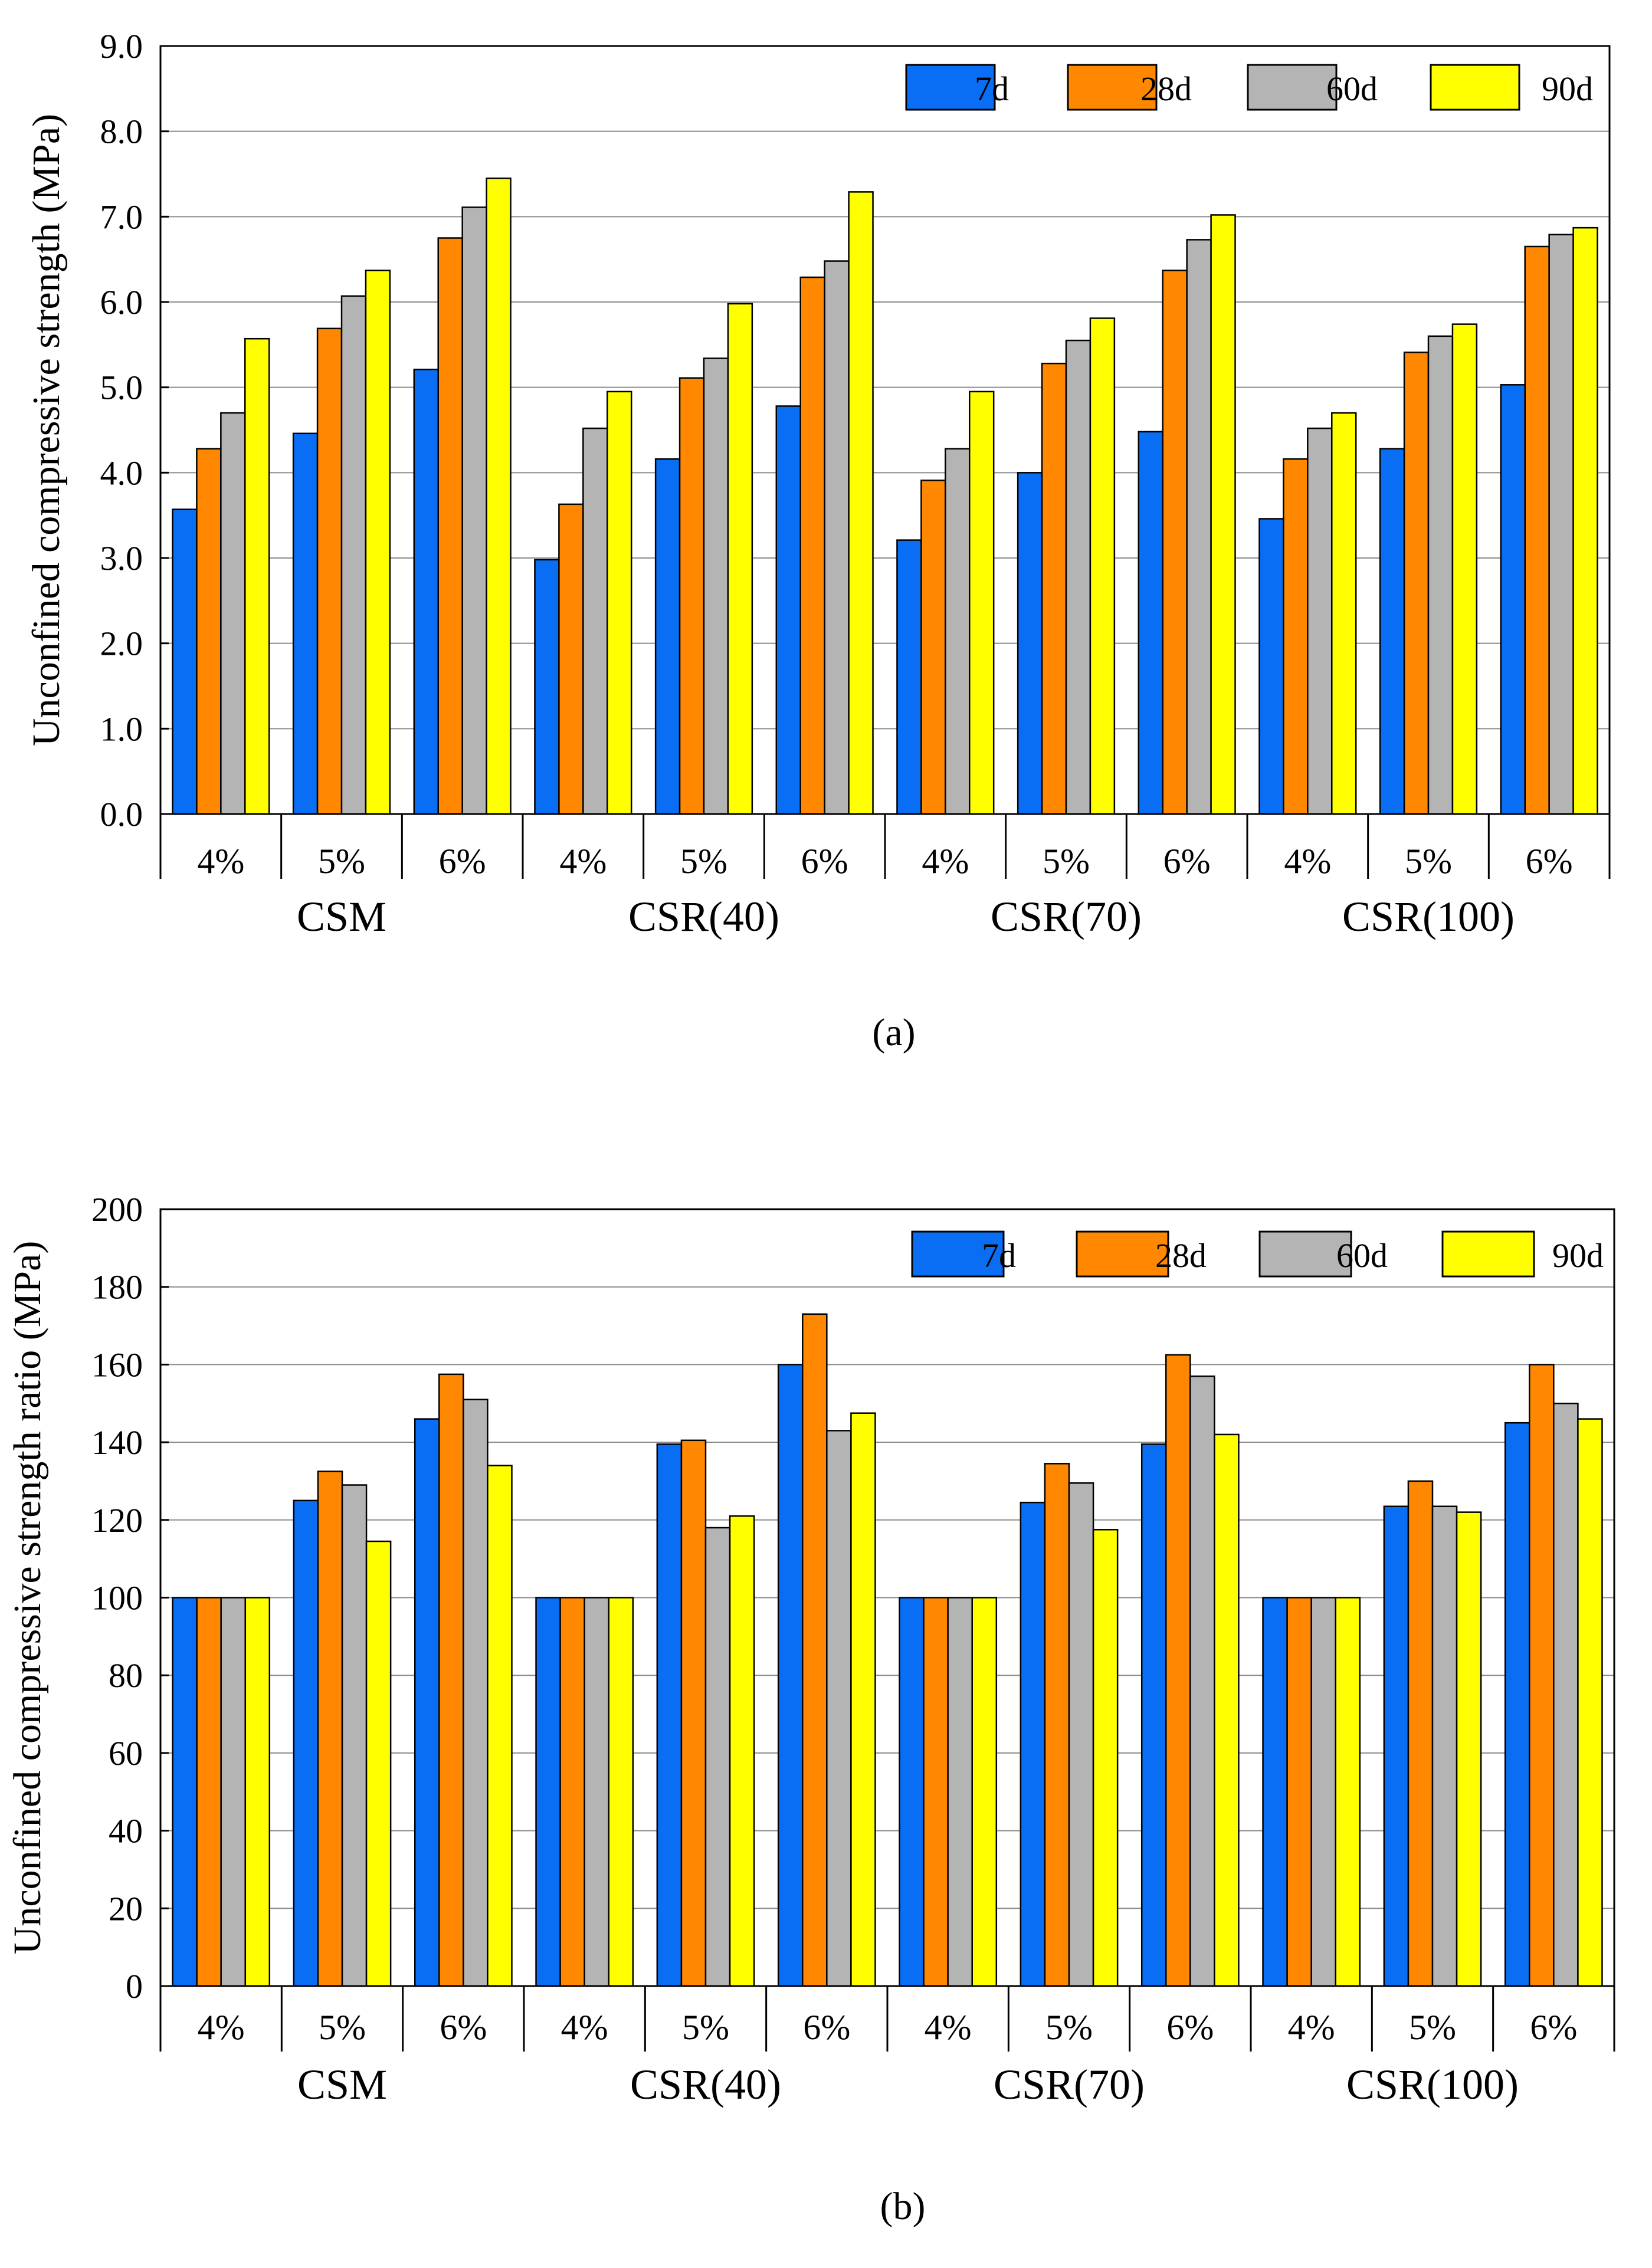 The height and width of the screenshot is (2268, 1652). What do you see at coordinates (893, 1032) in the screenshot?
I see `figure-caption: (a)` at bounding box center [893, 1032].